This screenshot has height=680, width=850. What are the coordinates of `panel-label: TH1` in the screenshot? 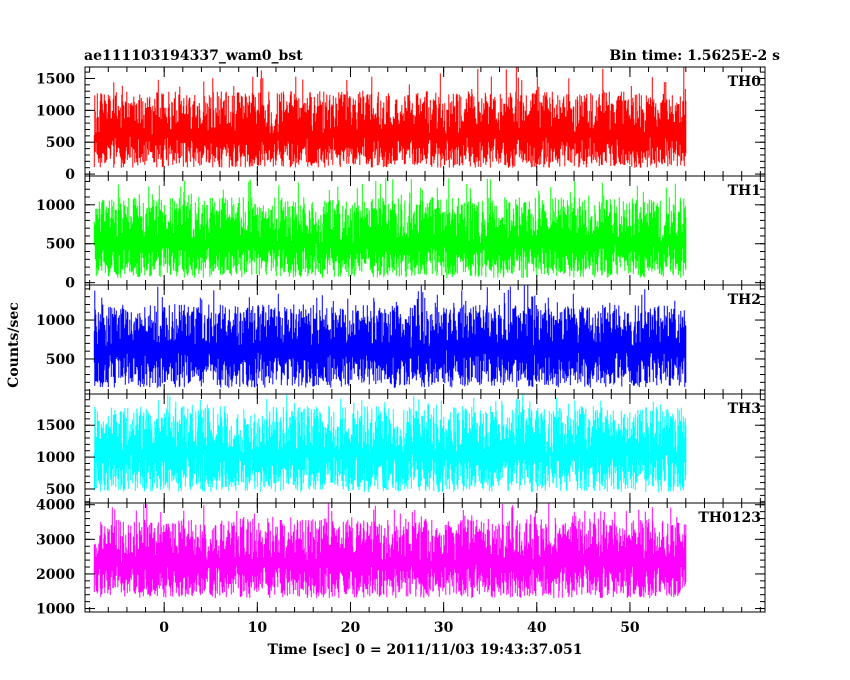 It's located at (744, 191).